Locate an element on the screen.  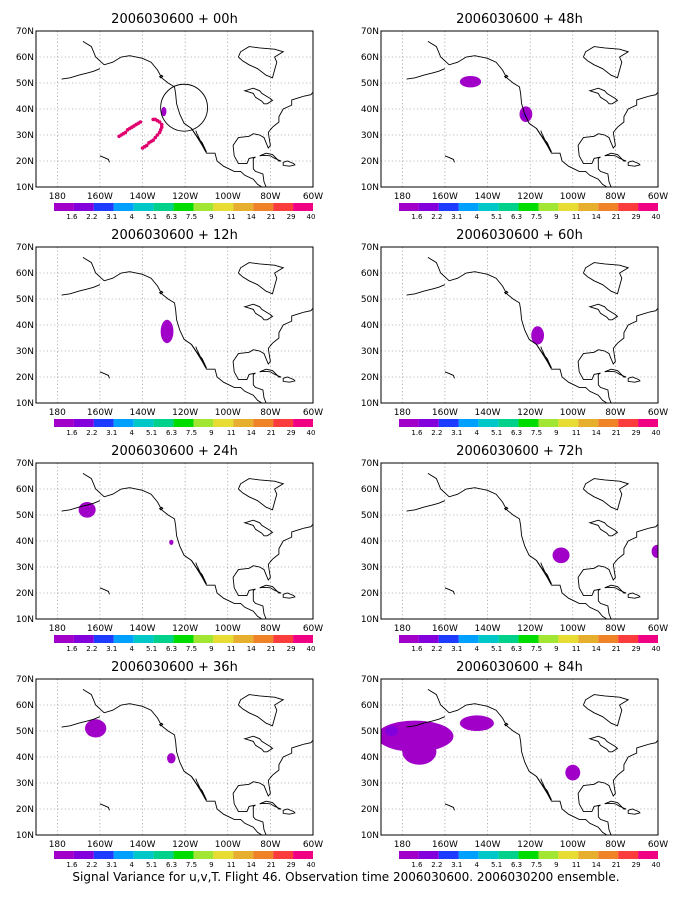
lon-tick-label: 160W is located at coordinates (445, 845).